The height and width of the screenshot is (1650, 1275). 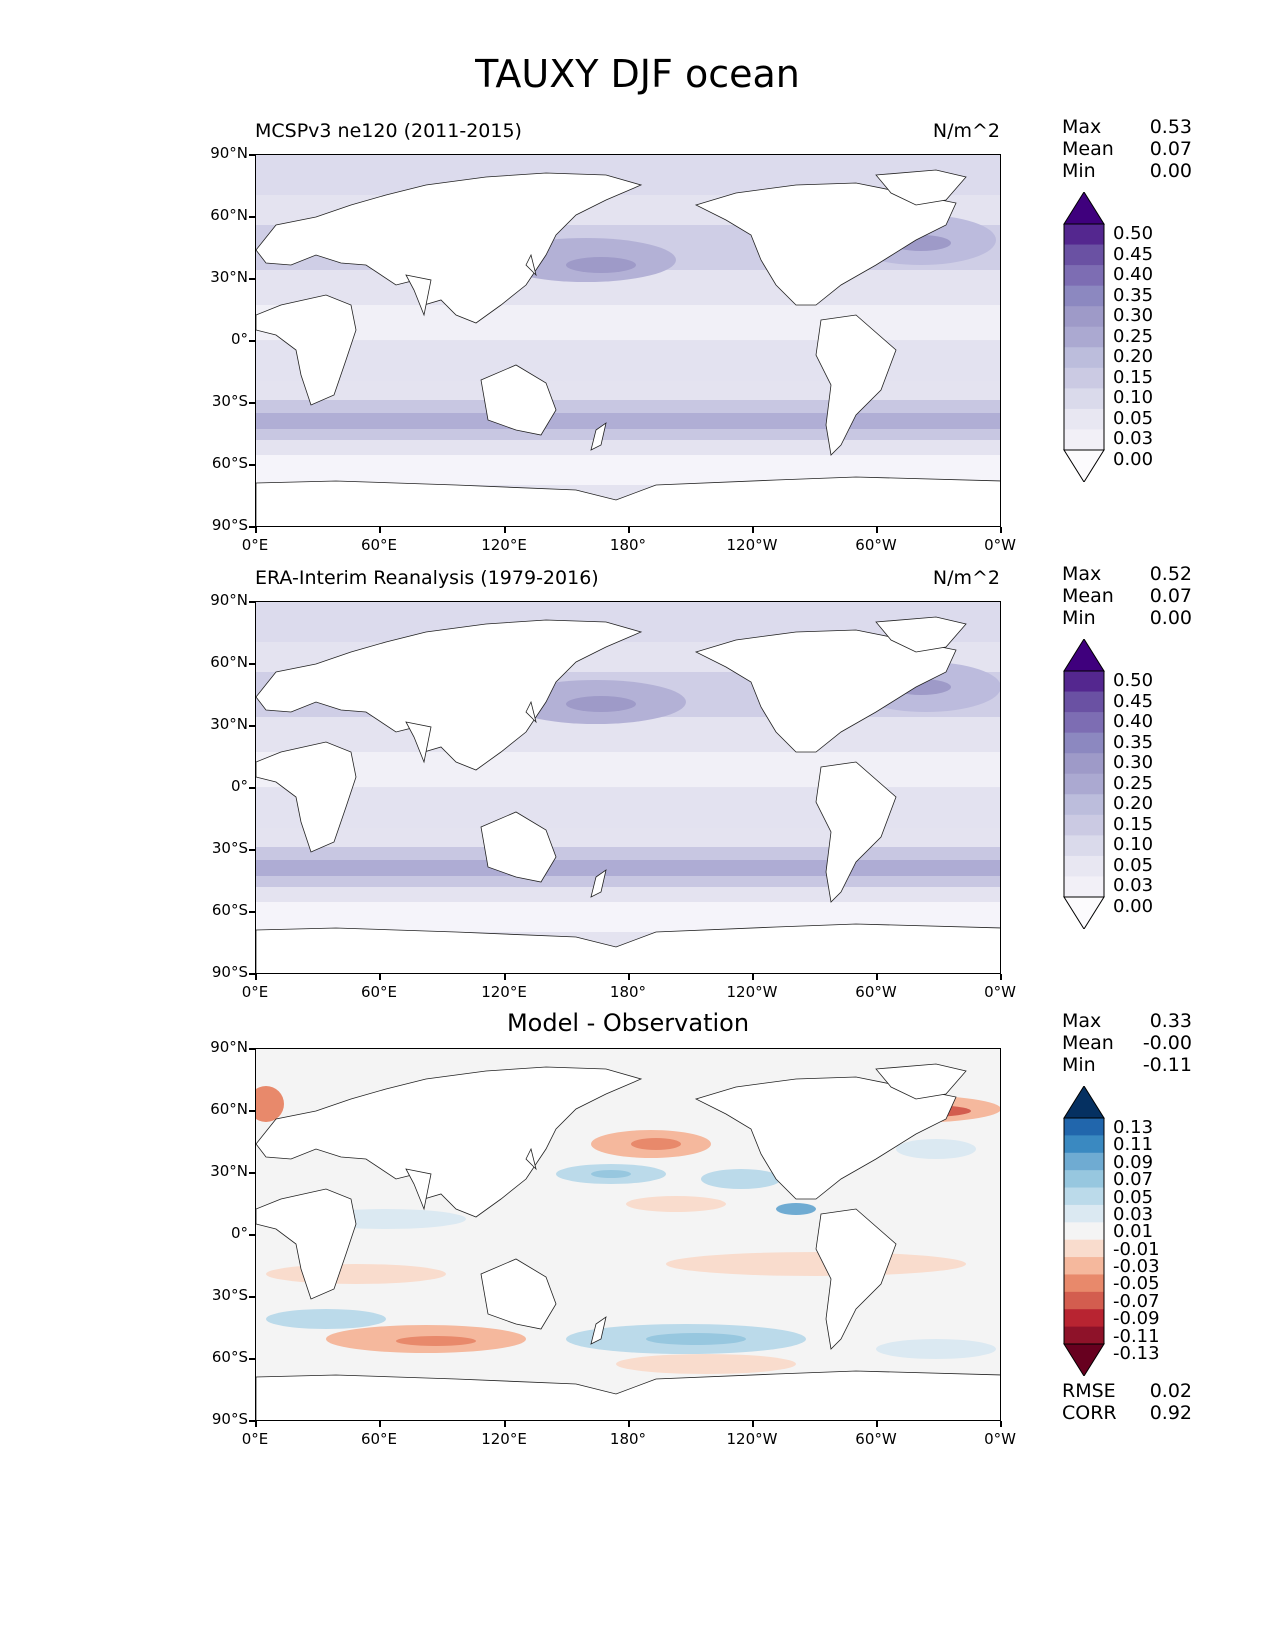 I want to click on colorbar-tick-label: 0.25, so click(x=1133, y=783).